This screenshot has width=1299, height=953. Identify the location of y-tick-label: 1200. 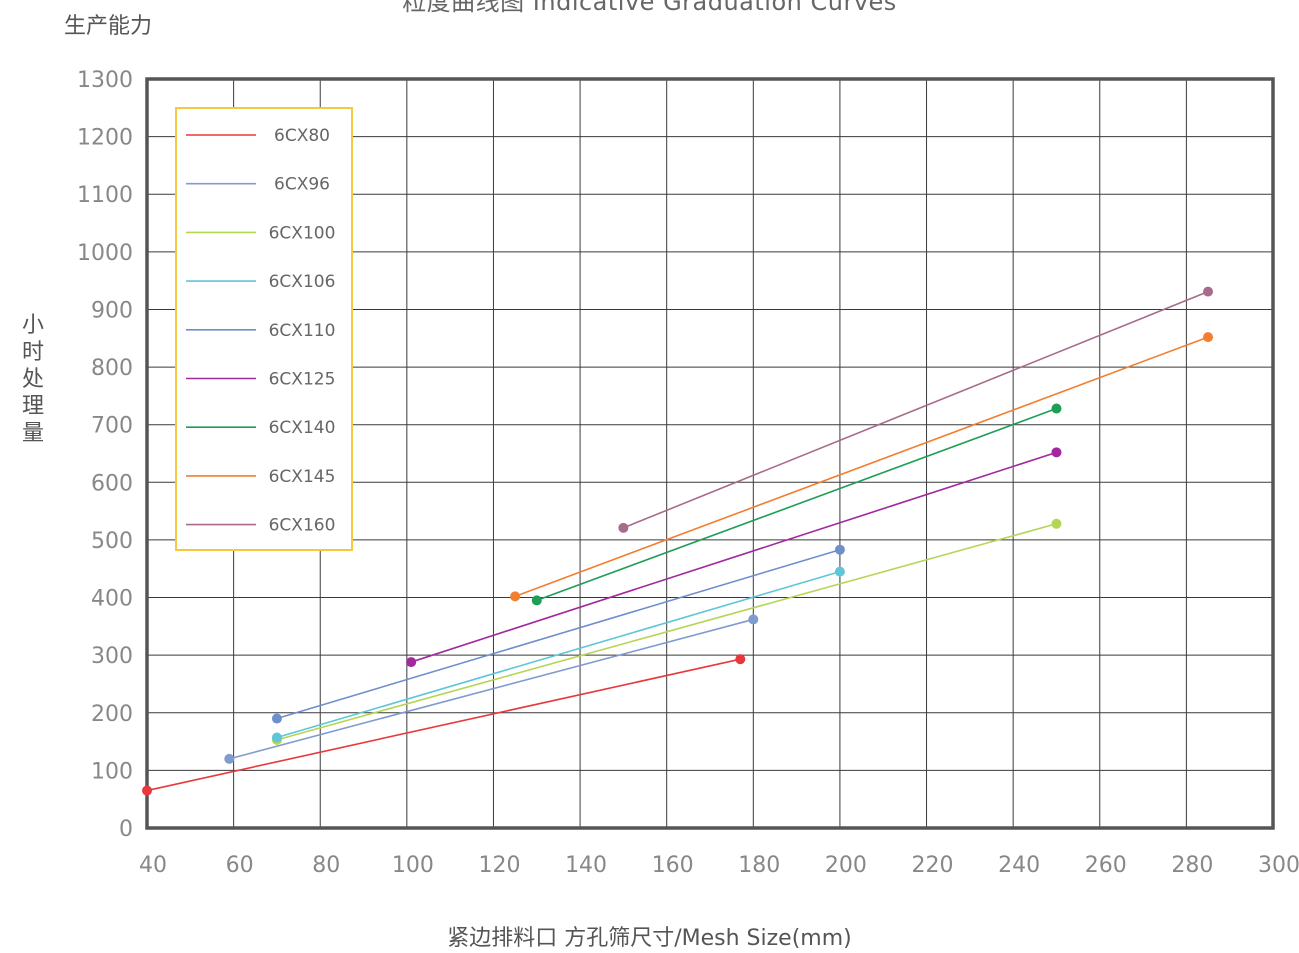
(105, 138).